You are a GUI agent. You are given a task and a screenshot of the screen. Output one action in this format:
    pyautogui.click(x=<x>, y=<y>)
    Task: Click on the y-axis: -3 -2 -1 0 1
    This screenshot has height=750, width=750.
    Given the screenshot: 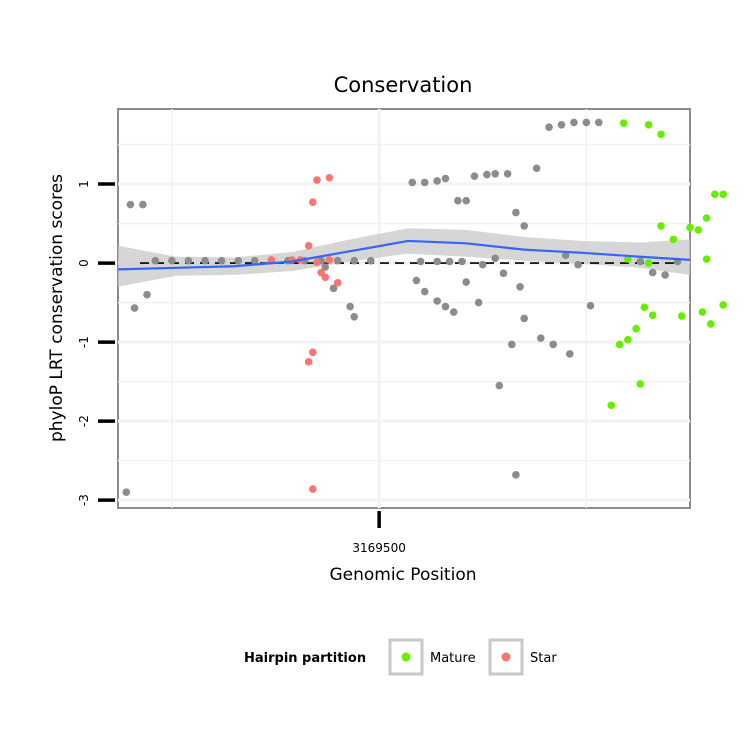 What is the action you would take?
    pyautogui.click(x=96, y=343)
    